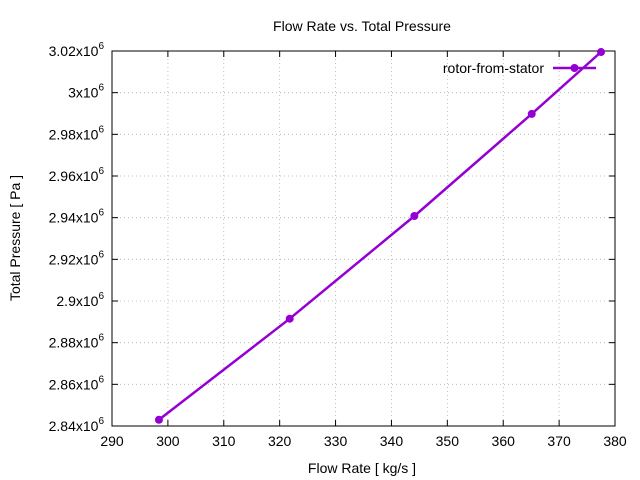  What do you see at coordinates (77, 425) in the screenshot?
I see `y-tick-label: 2.84x10⁶` at bounding box center [77, 425].